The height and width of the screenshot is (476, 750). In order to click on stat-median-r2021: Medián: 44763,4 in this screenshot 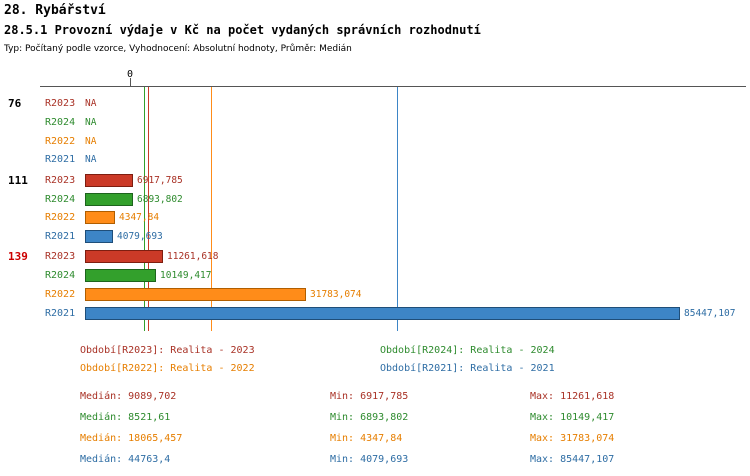, I will do `click(125, 459)`.